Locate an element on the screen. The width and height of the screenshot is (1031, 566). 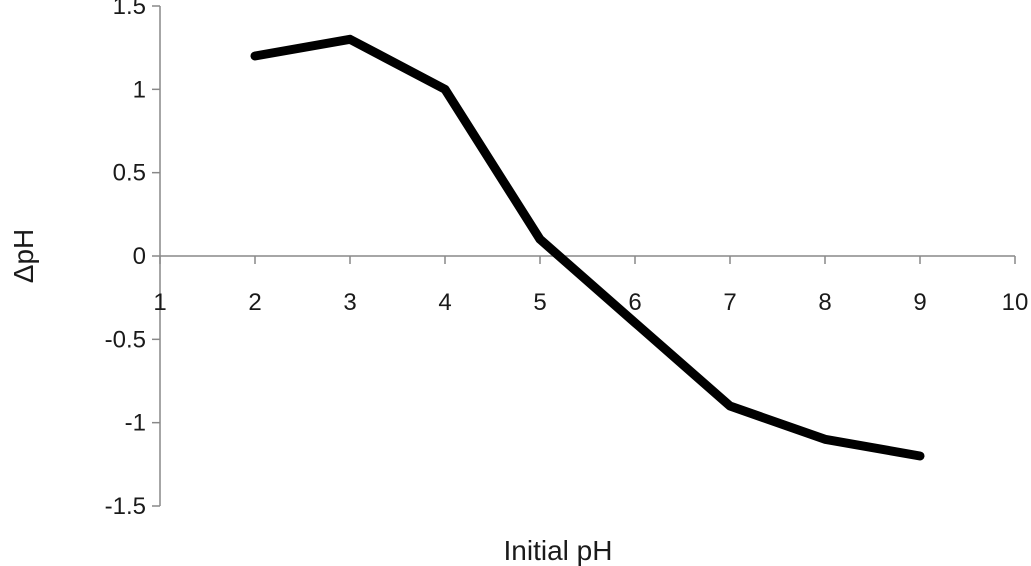
y-tick-label: 0 is located at coordinates (139, 256).